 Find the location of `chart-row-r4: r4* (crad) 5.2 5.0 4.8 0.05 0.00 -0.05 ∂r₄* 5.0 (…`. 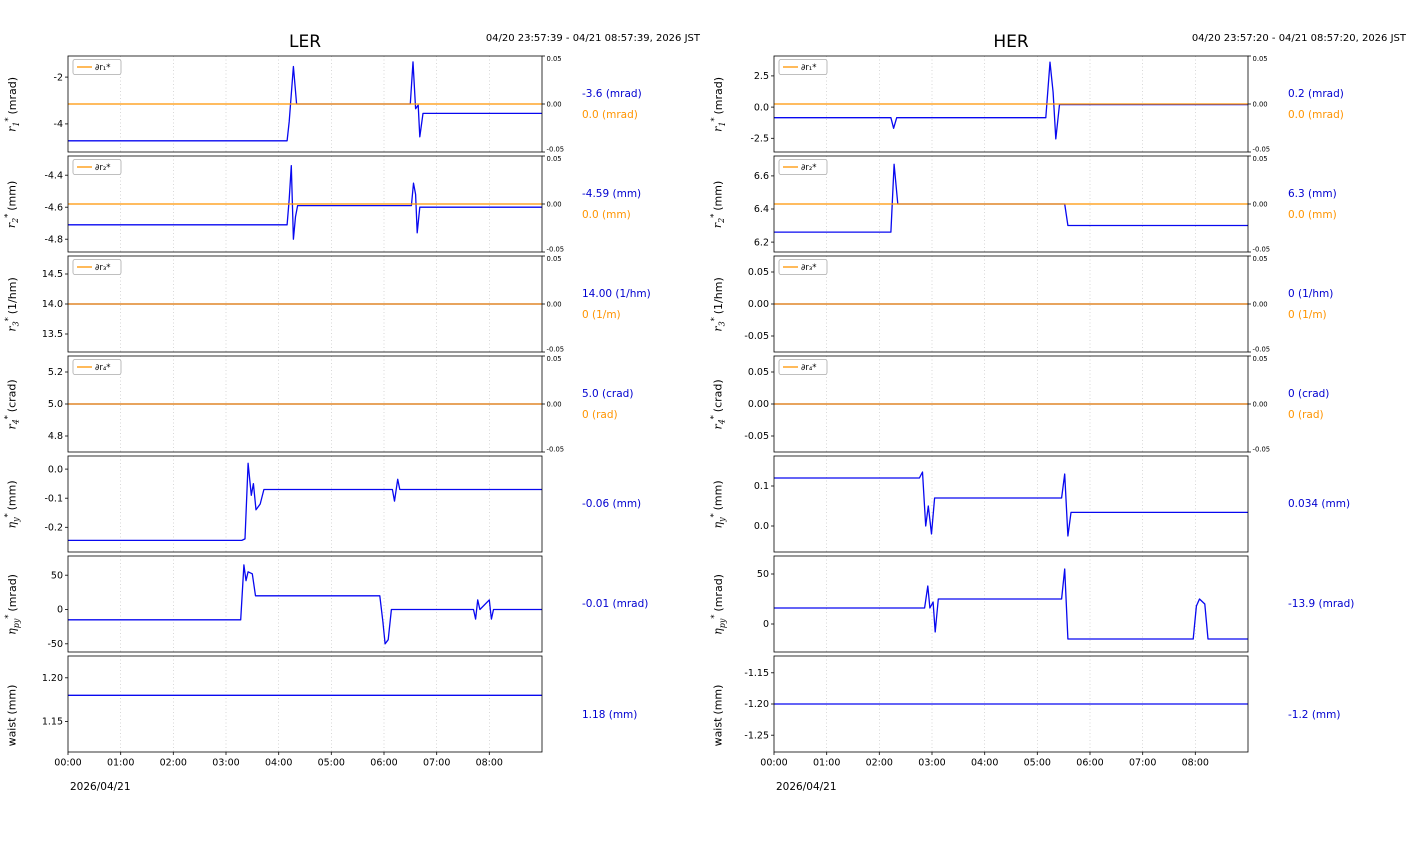

chart-row-r4: r4* (crad) 5.2 5.0 4.8 0.05 0.00 -0.05 ∂r₄* 5.0 (… is located at coordinates (353, 404).